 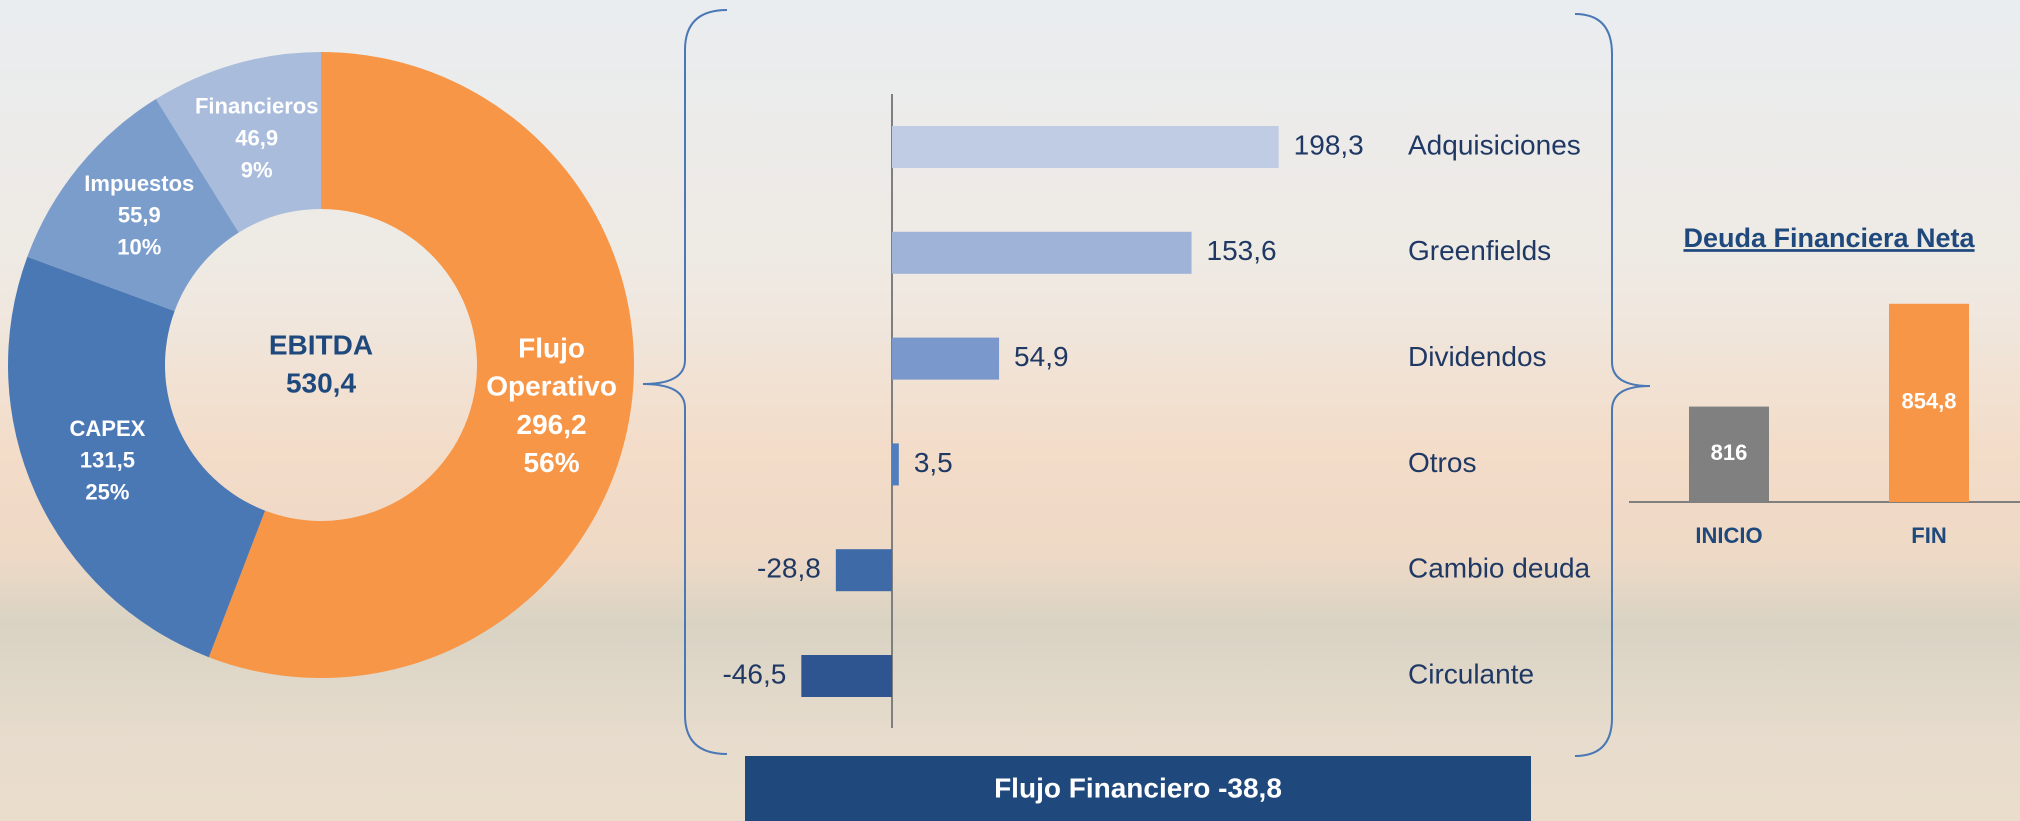 I want to click on slice-label: Impuestos, so click(x=139, y=183).